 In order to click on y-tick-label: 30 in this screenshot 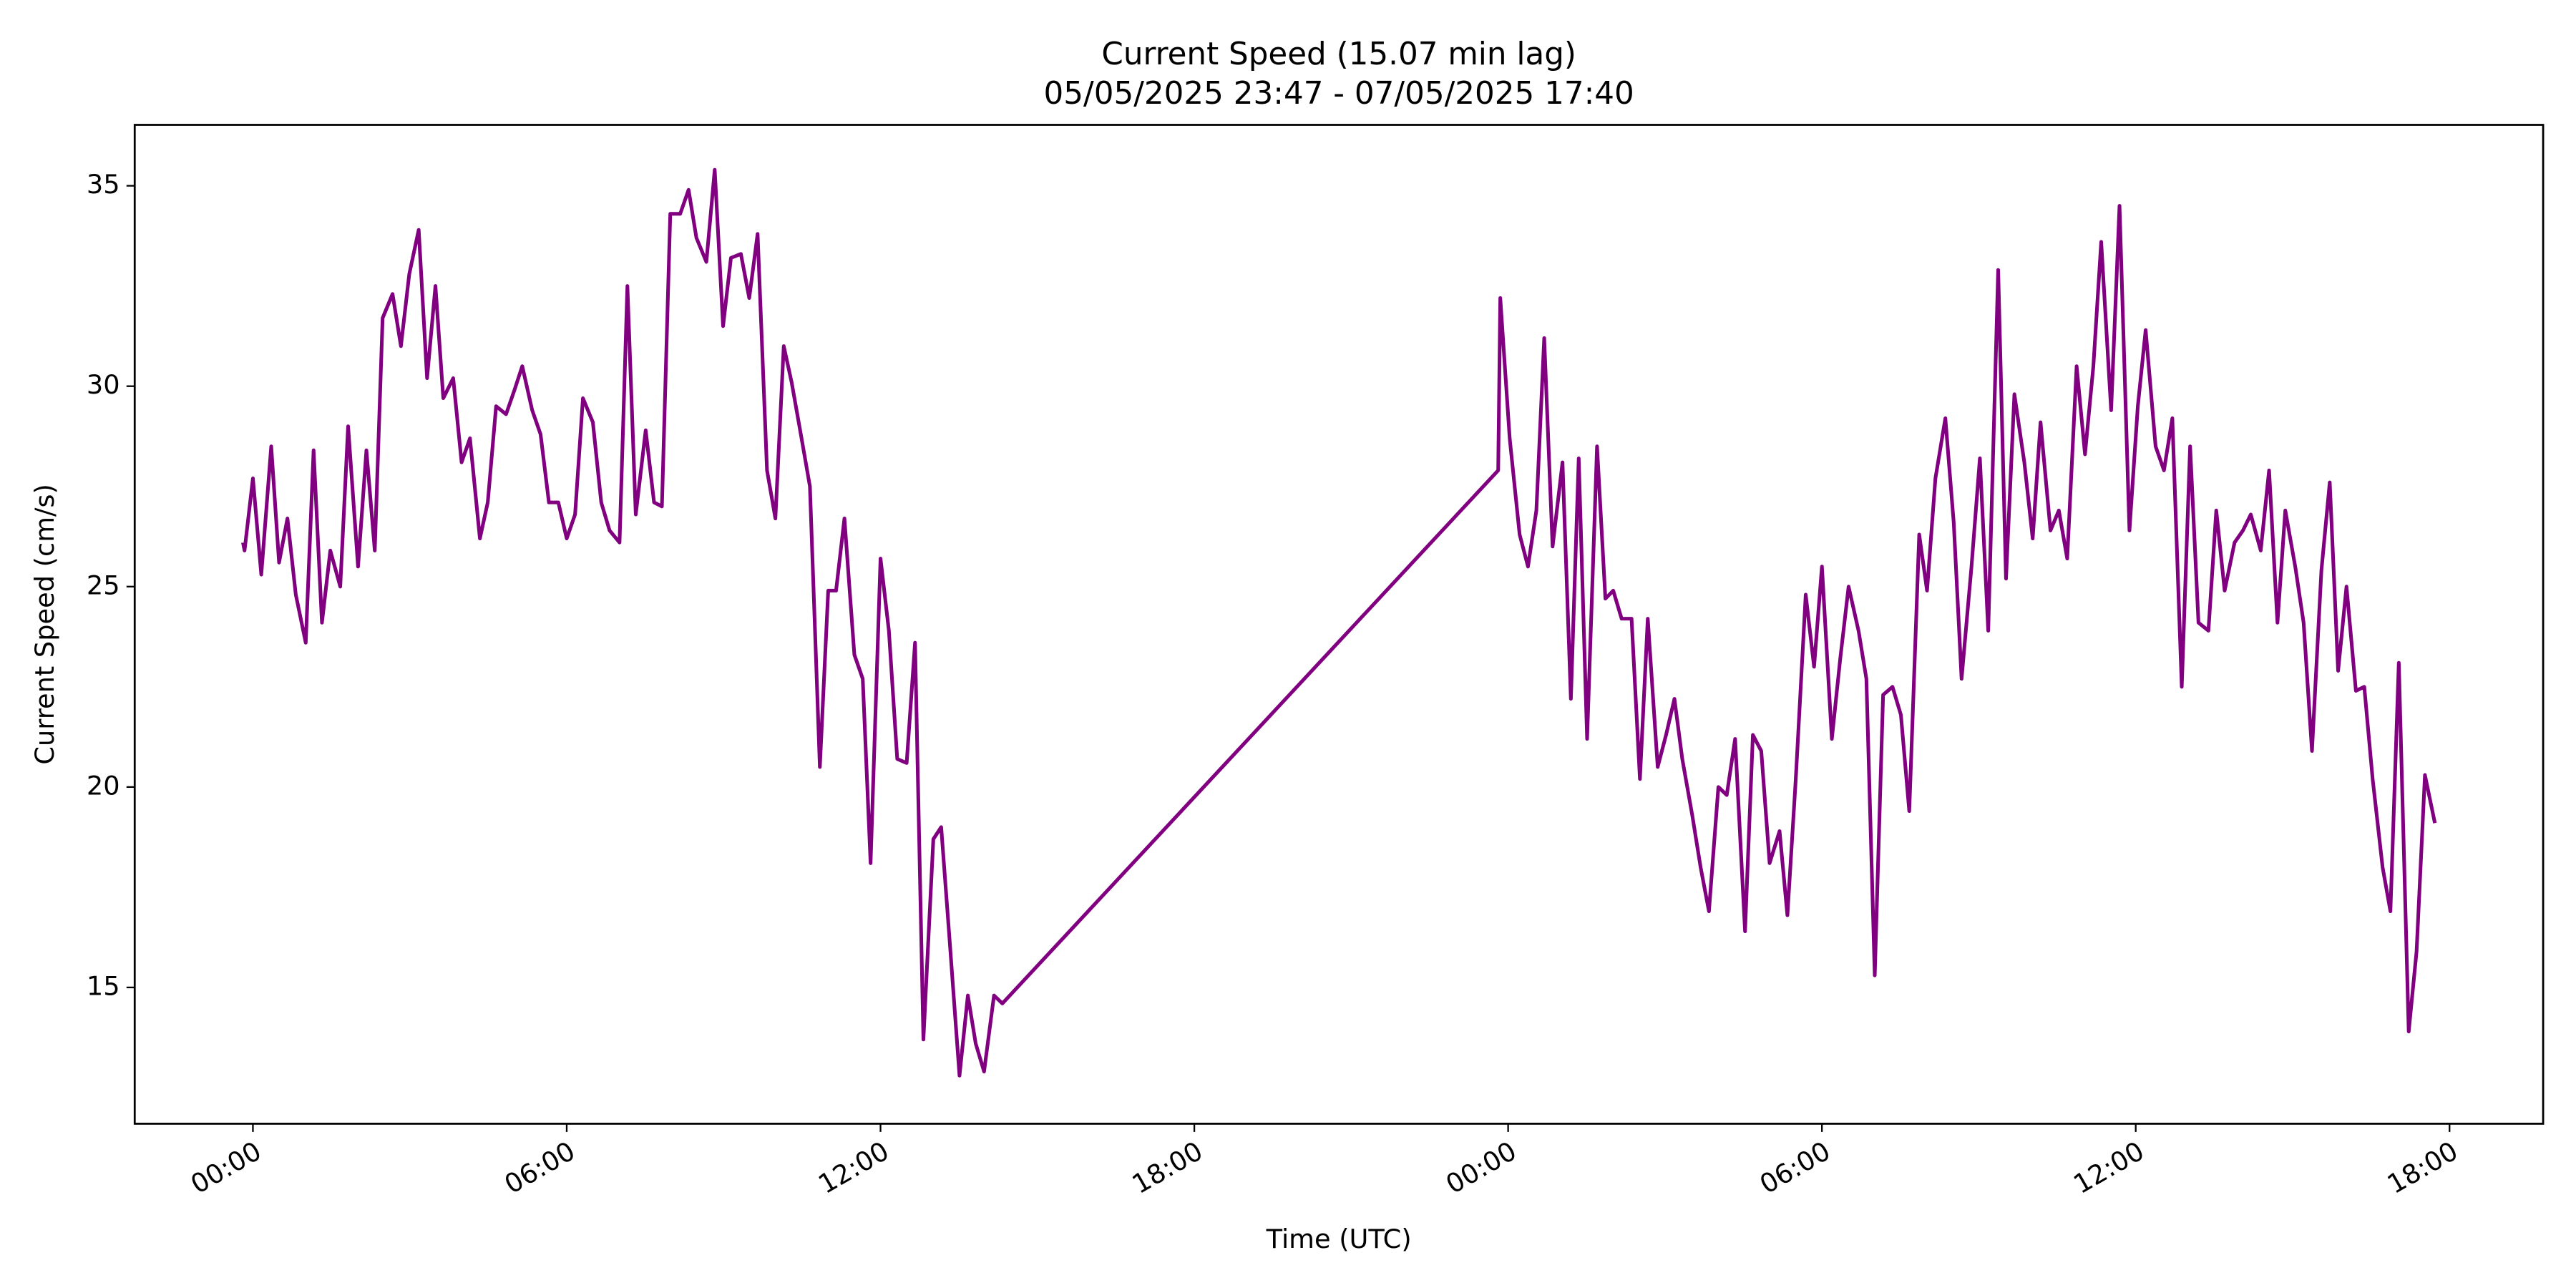, I will do `click(103, 384)`.